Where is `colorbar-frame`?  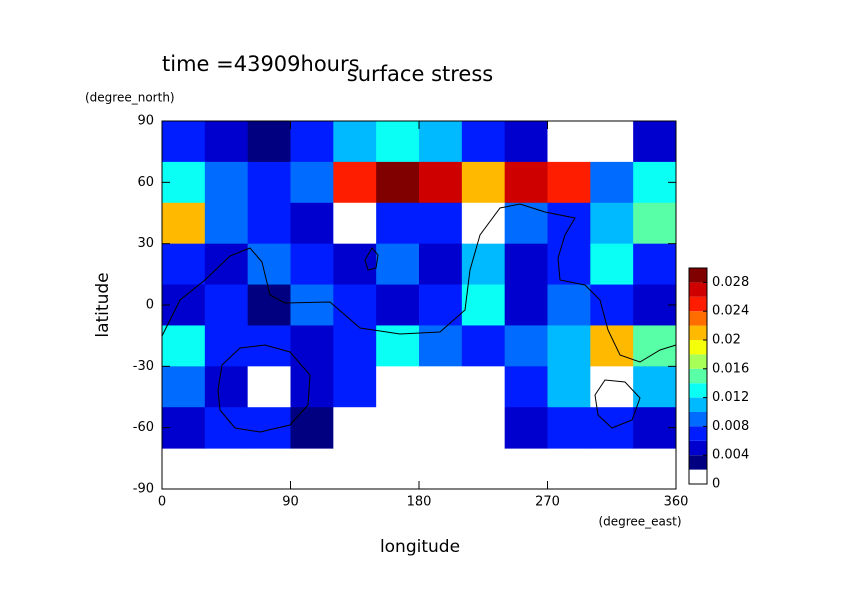 colorbar-frame is located at coordinates (698, 376).